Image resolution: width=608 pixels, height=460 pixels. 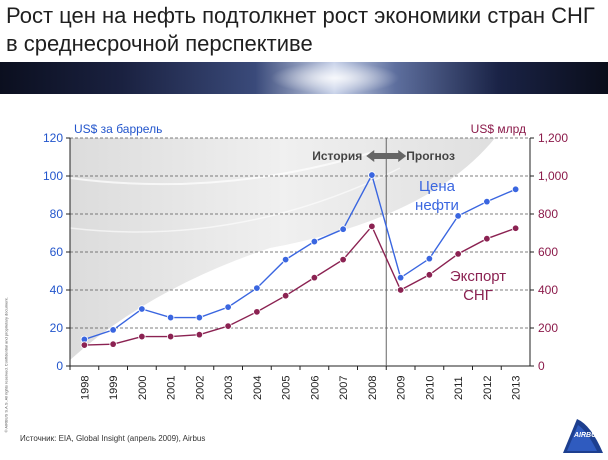 I want to click on x-tick-label: 2006, so click(x=315, y=388).